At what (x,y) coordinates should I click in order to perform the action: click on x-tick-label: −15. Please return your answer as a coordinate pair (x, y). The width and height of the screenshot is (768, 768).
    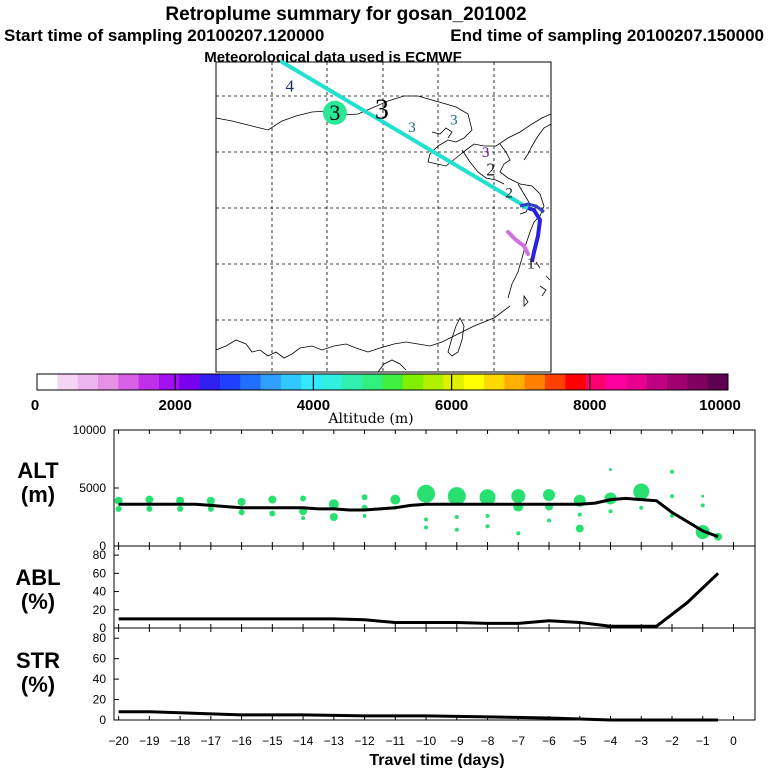
    Looking at the image, I should click on (272, 741).